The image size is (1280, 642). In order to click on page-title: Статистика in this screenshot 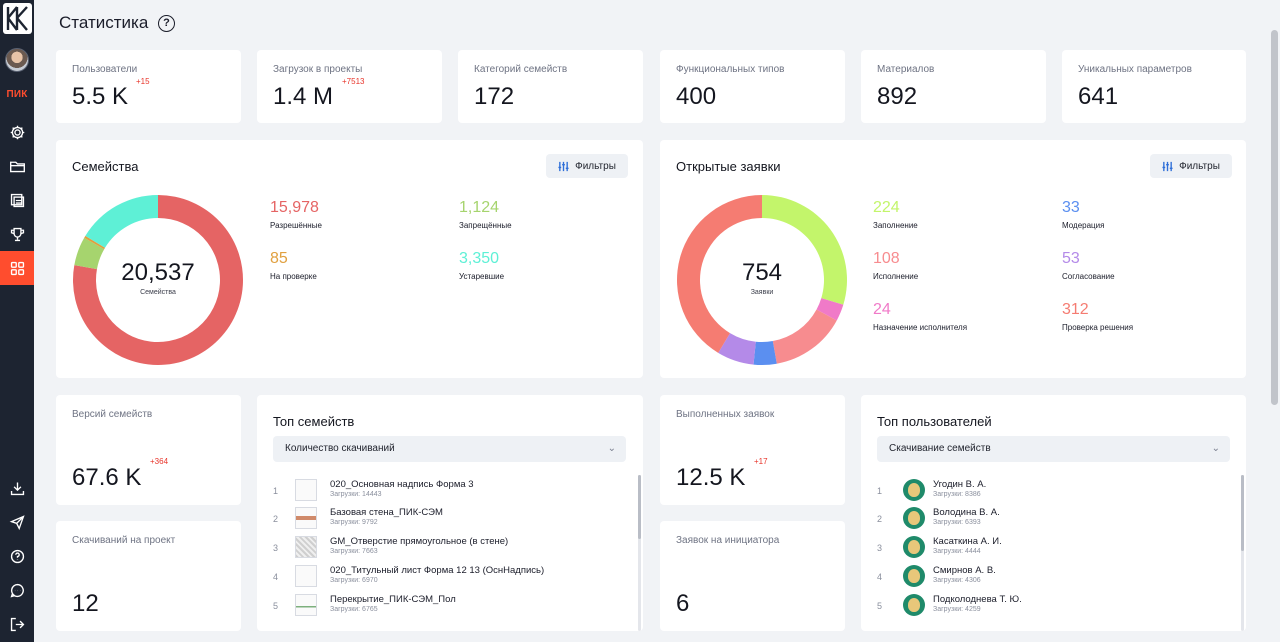, I will do `click(104, 22)`.